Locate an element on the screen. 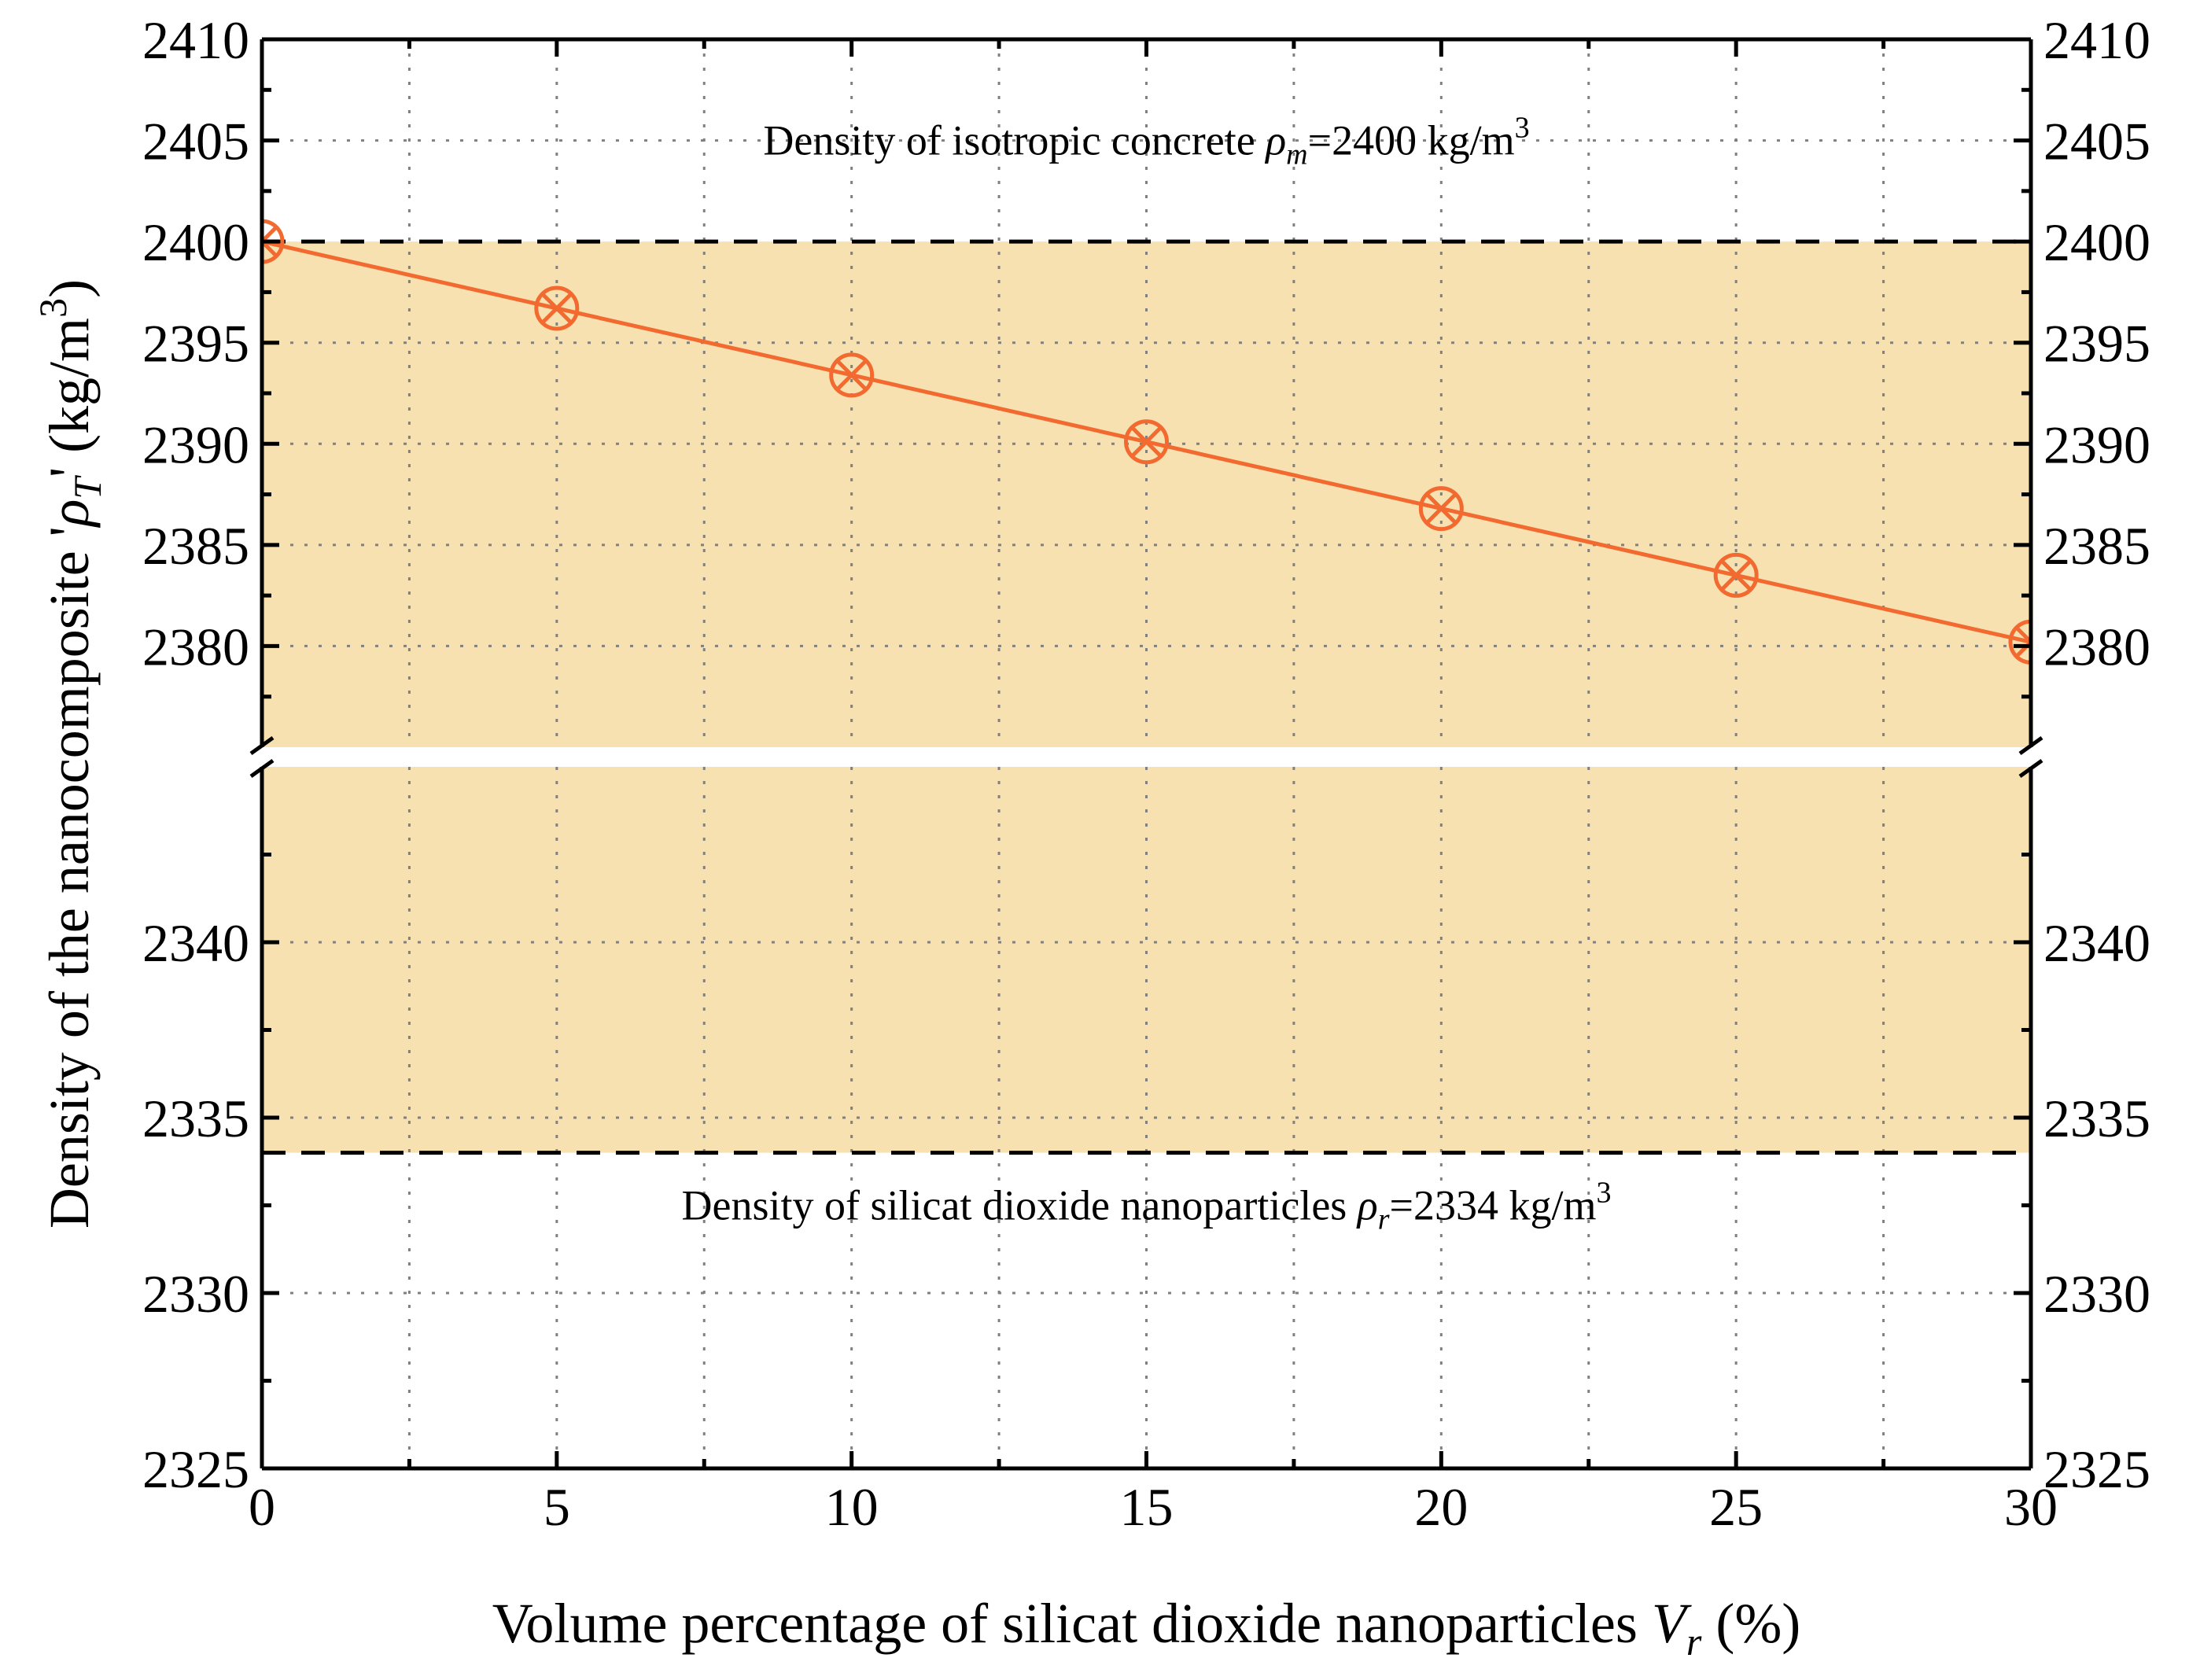 The image size is (2189, 1680). x-tick-label: 30 is located at coordinates (2031, 1507).